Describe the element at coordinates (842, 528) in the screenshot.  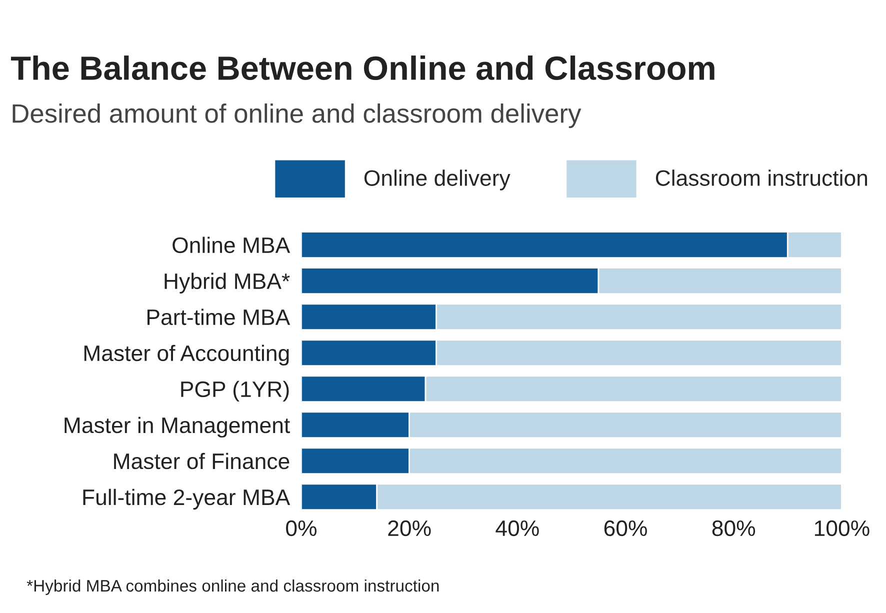
I see `x-tick-label: 100%` at that location.